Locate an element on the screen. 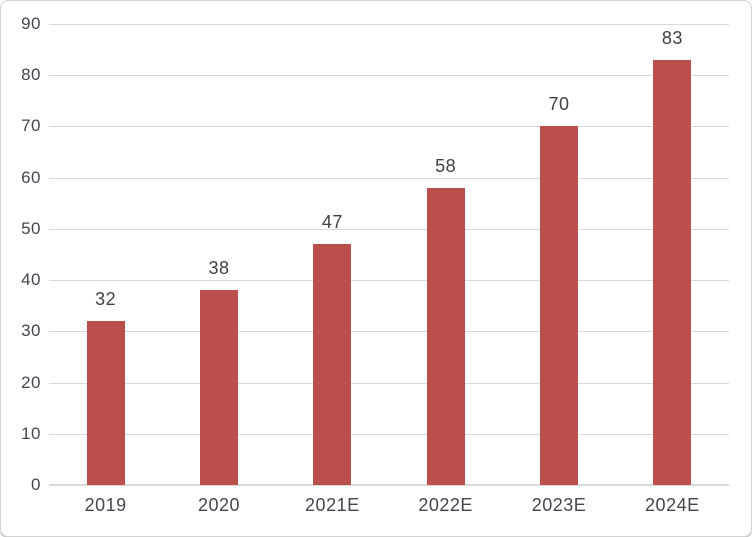 The height and width of the screenshot is (537, 752). y-axis-tick-label: 70 is located at coordinates (31, 126).